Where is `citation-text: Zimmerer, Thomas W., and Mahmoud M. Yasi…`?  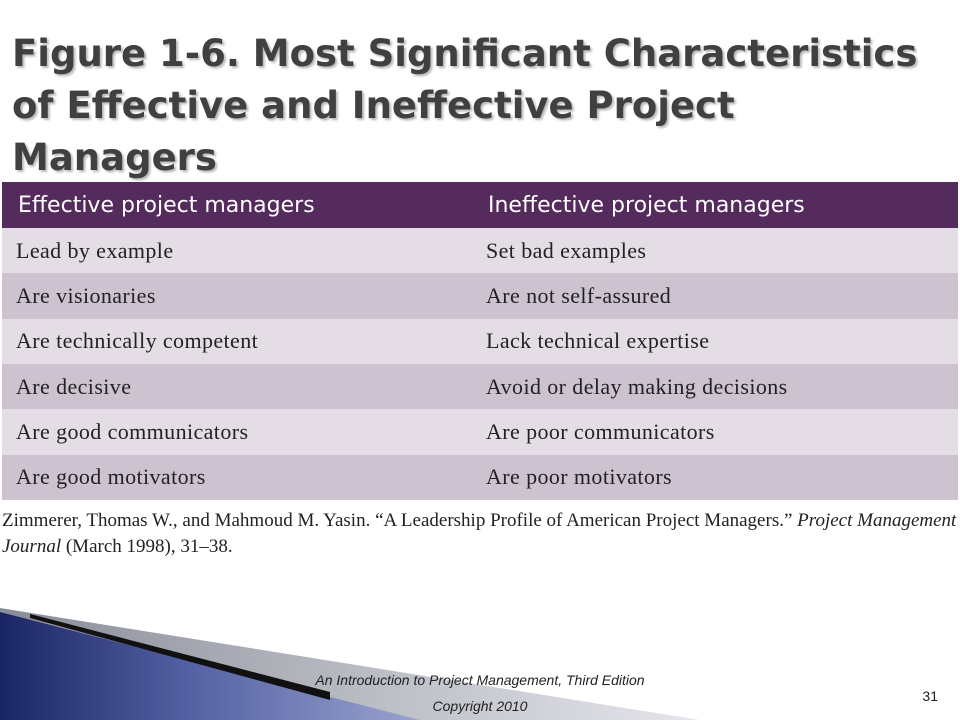 citation-text: Zimmerer, Thomas W., and Mahmoud M. Yasi… is located at coordinates (400, 520).